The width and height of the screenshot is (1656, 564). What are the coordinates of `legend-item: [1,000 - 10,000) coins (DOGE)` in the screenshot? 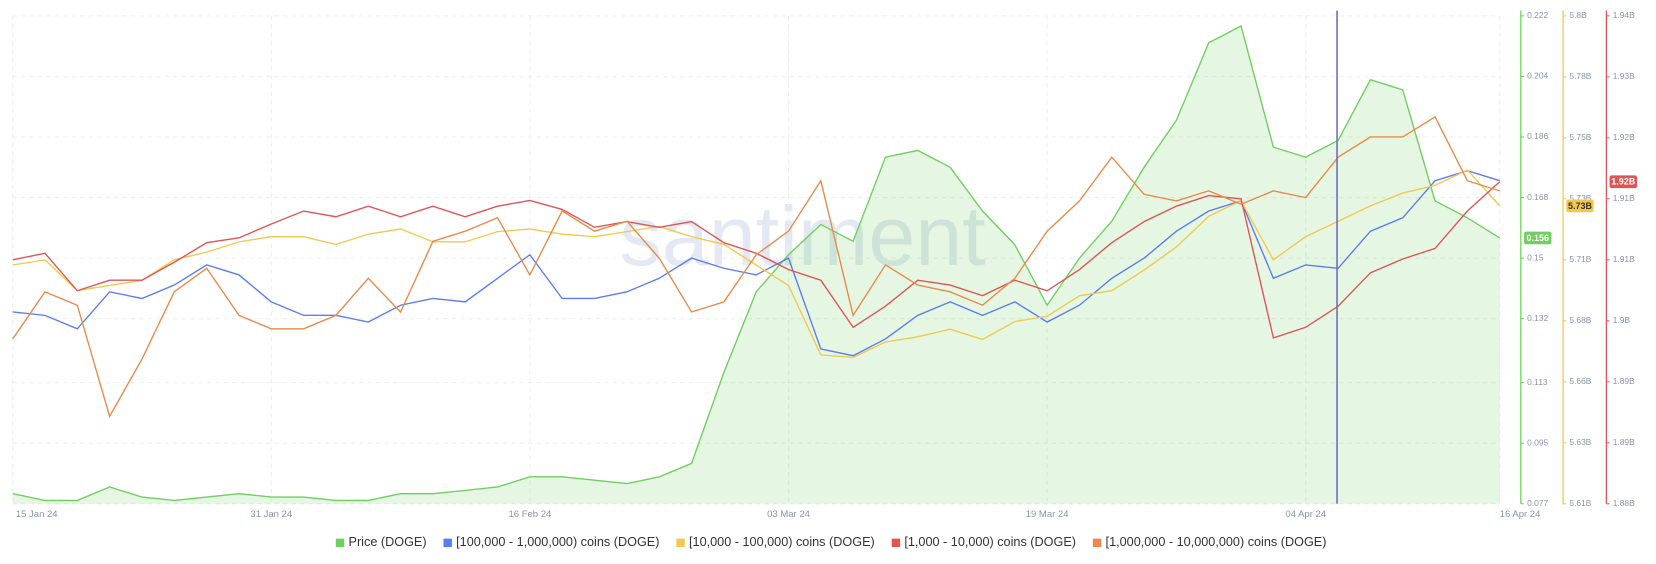 It's located at (983, 542).